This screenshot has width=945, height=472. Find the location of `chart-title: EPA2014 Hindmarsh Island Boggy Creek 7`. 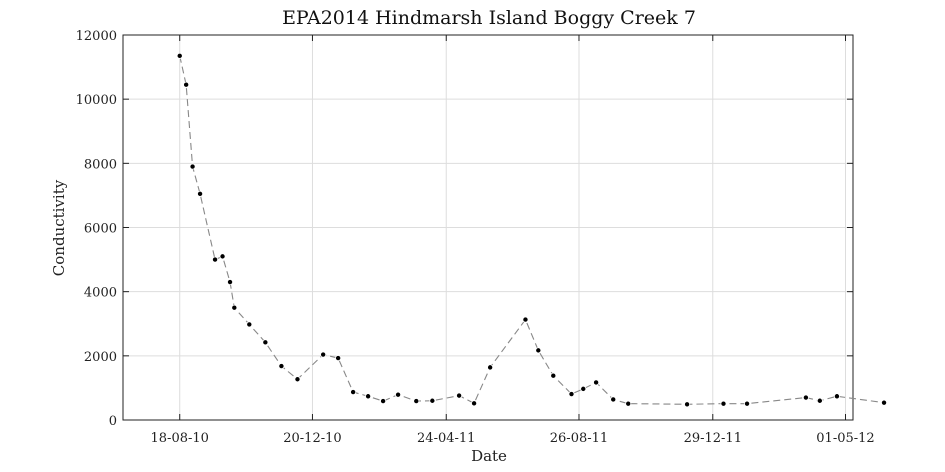

chart-title: EPA2014 Hindmarsh Island Boggy Creek 7 is located at coordinates (489, 18).